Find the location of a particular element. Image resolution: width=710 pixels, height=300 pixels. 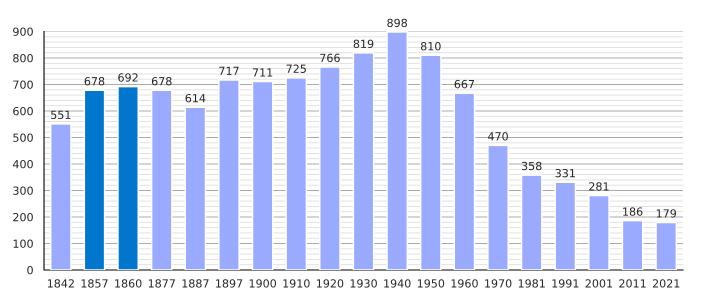

data-label: 819 is located at coordinates (364, 44).